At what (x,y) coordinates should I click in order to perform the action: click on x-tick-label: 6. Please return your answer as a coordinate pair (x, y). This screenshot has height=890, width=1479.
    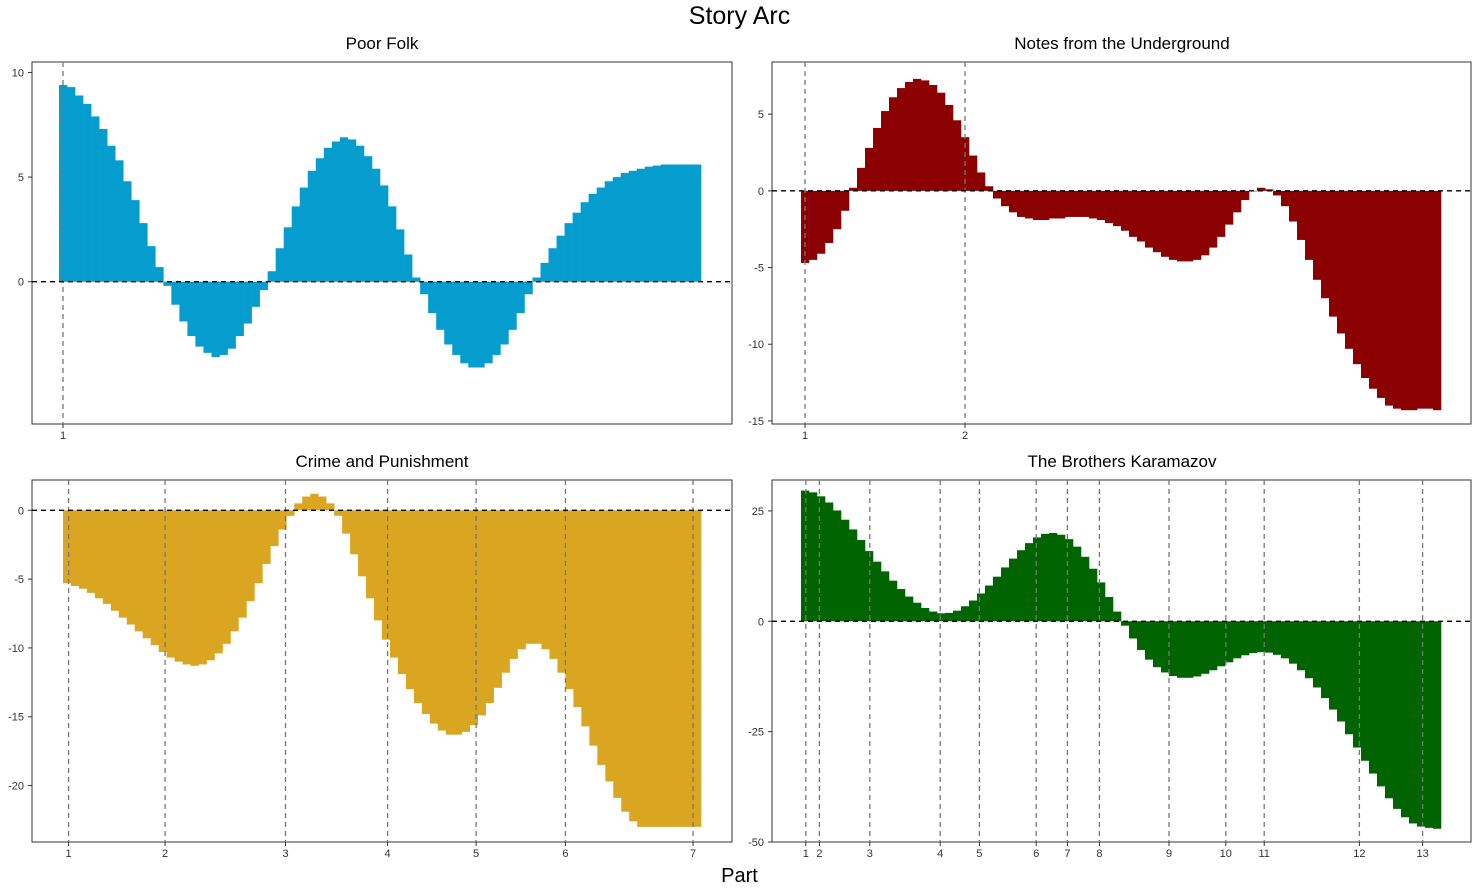
    Looking at the image, I should click on (1036, 854).